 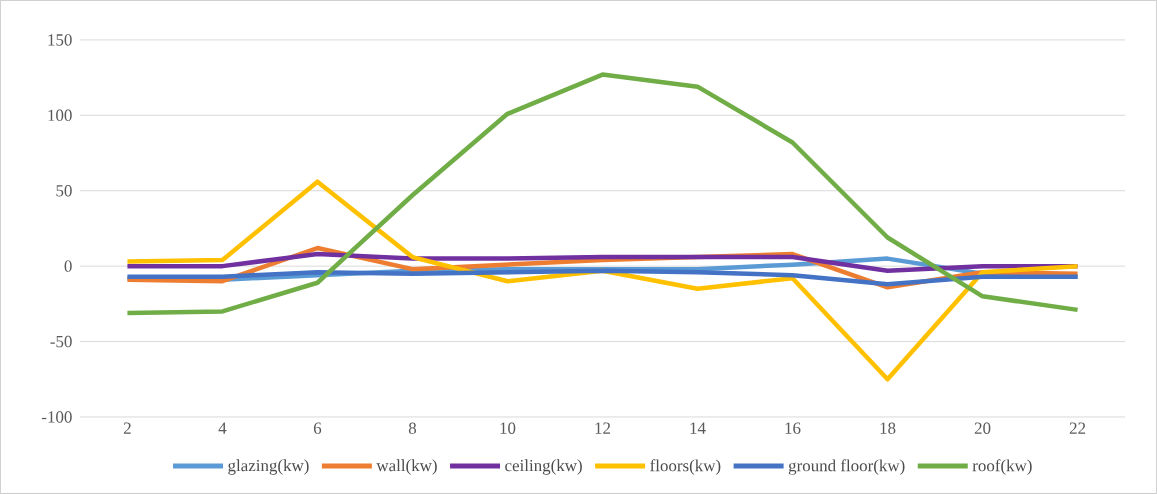 What do you see at coordinates (982, 428) in the screenshot?
I see `x-tick-label: 20` at bounding box center [982, 428].